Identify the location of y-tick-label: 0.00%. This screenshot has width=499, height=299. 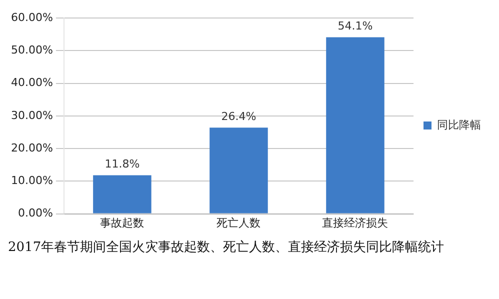
(35, 213).